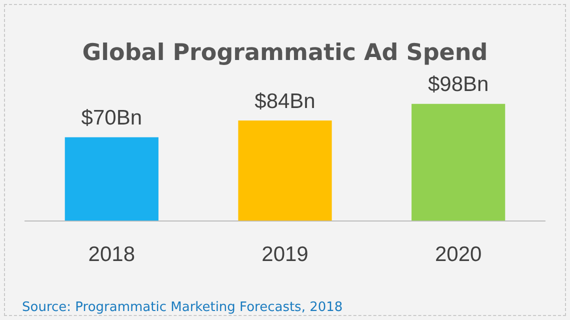  What do you see at coordinates (111, 118) in the screenshot?
I see `data-label: $70Bn` at bounding box center [111, 118].